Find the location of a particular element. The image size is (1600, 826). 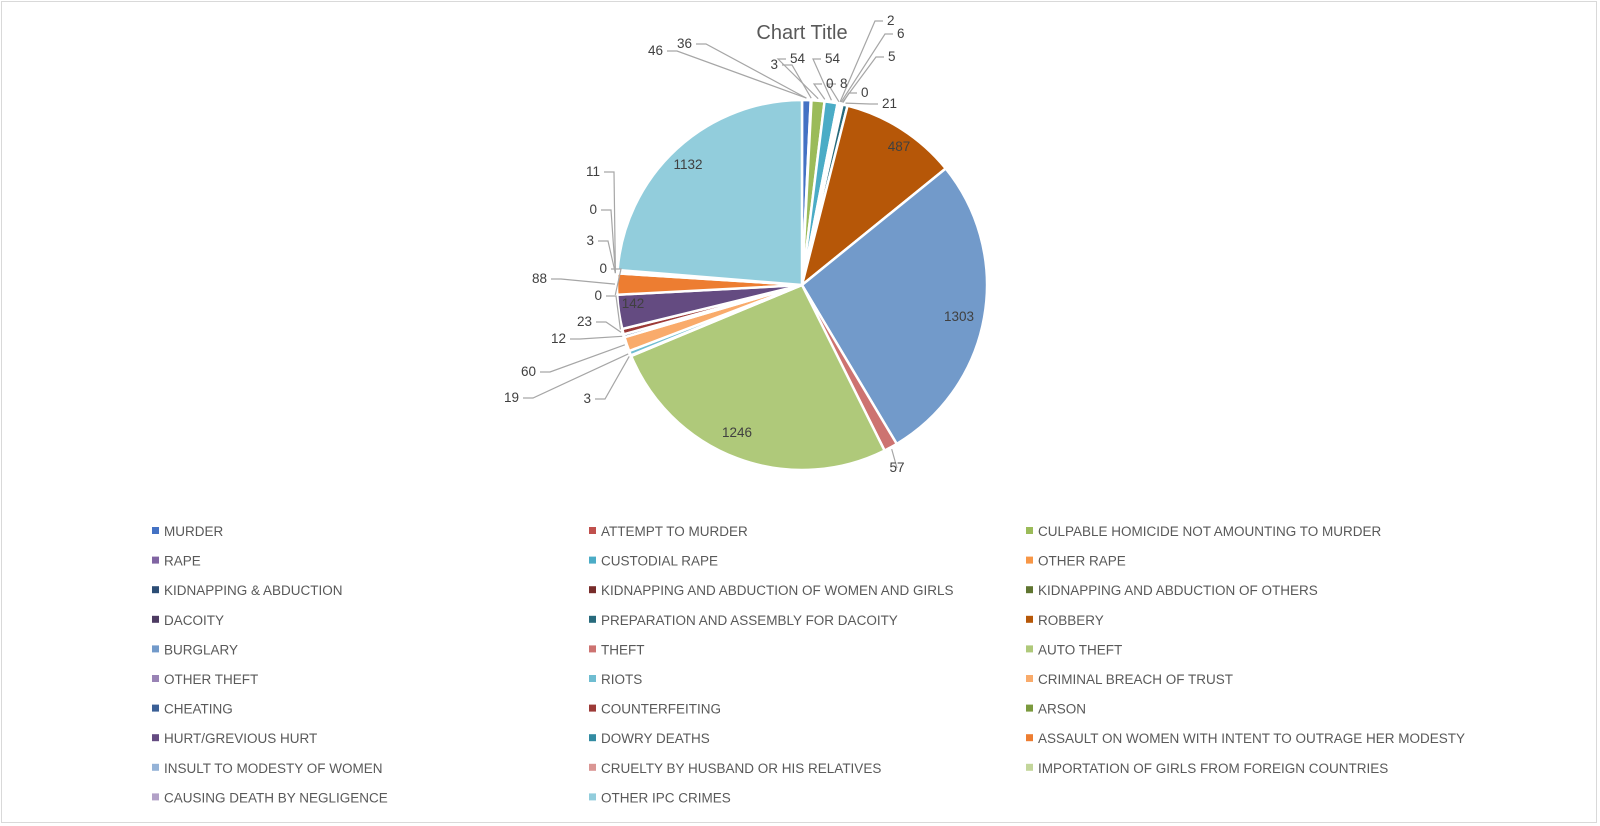

legend-item: OTHER RAPE is located at coordinates (1076, 561).